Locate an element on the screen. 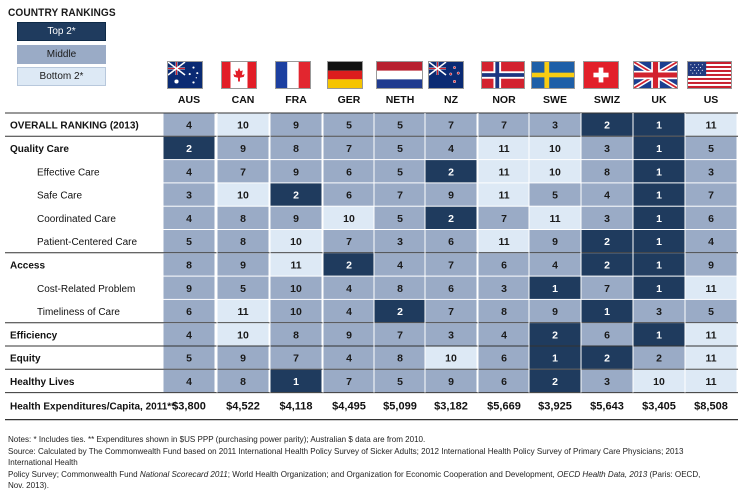 The height and width of the screenshot is (492, 750). norway-flag is located at coordinates (503, 75).